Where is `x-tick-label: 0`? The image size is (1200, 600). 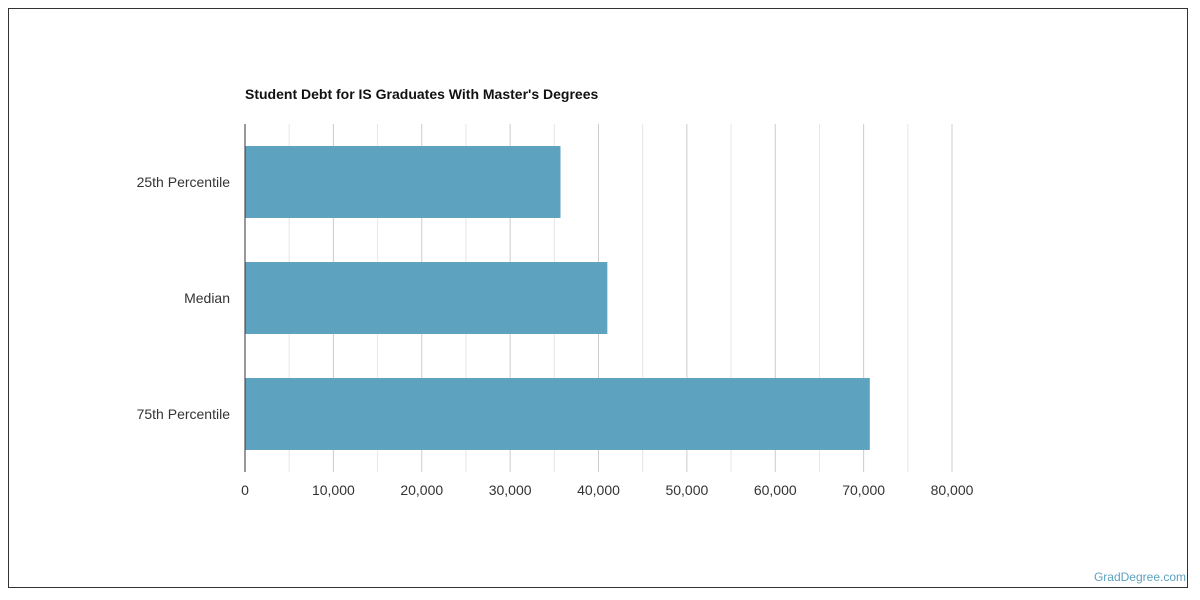 x-tick-label: 0 is located at coordinates (245, 490).